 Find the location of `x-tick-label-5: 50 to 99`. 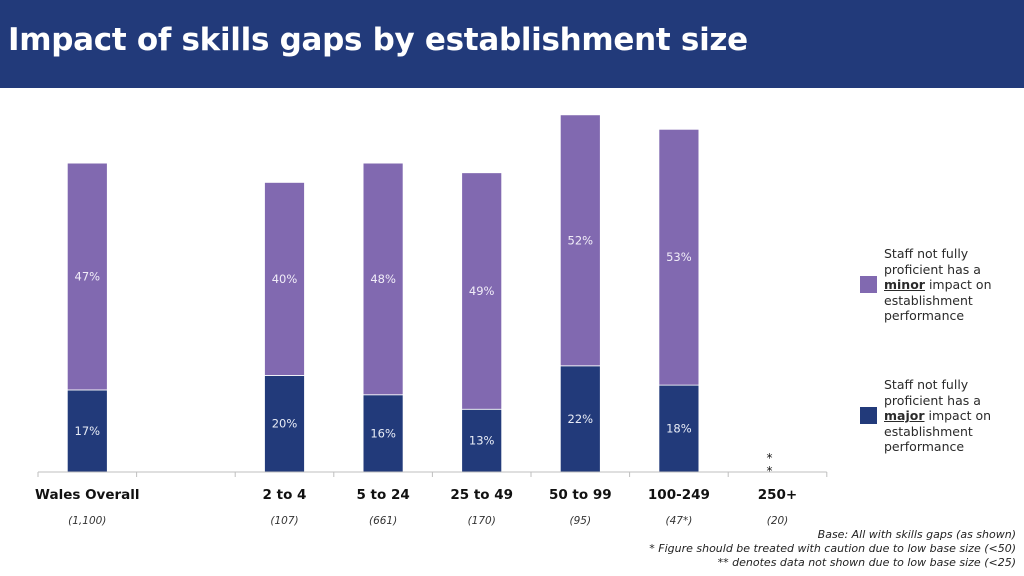

x-tick-label-5: 50 to 99 is located at coordinates (580, 495).